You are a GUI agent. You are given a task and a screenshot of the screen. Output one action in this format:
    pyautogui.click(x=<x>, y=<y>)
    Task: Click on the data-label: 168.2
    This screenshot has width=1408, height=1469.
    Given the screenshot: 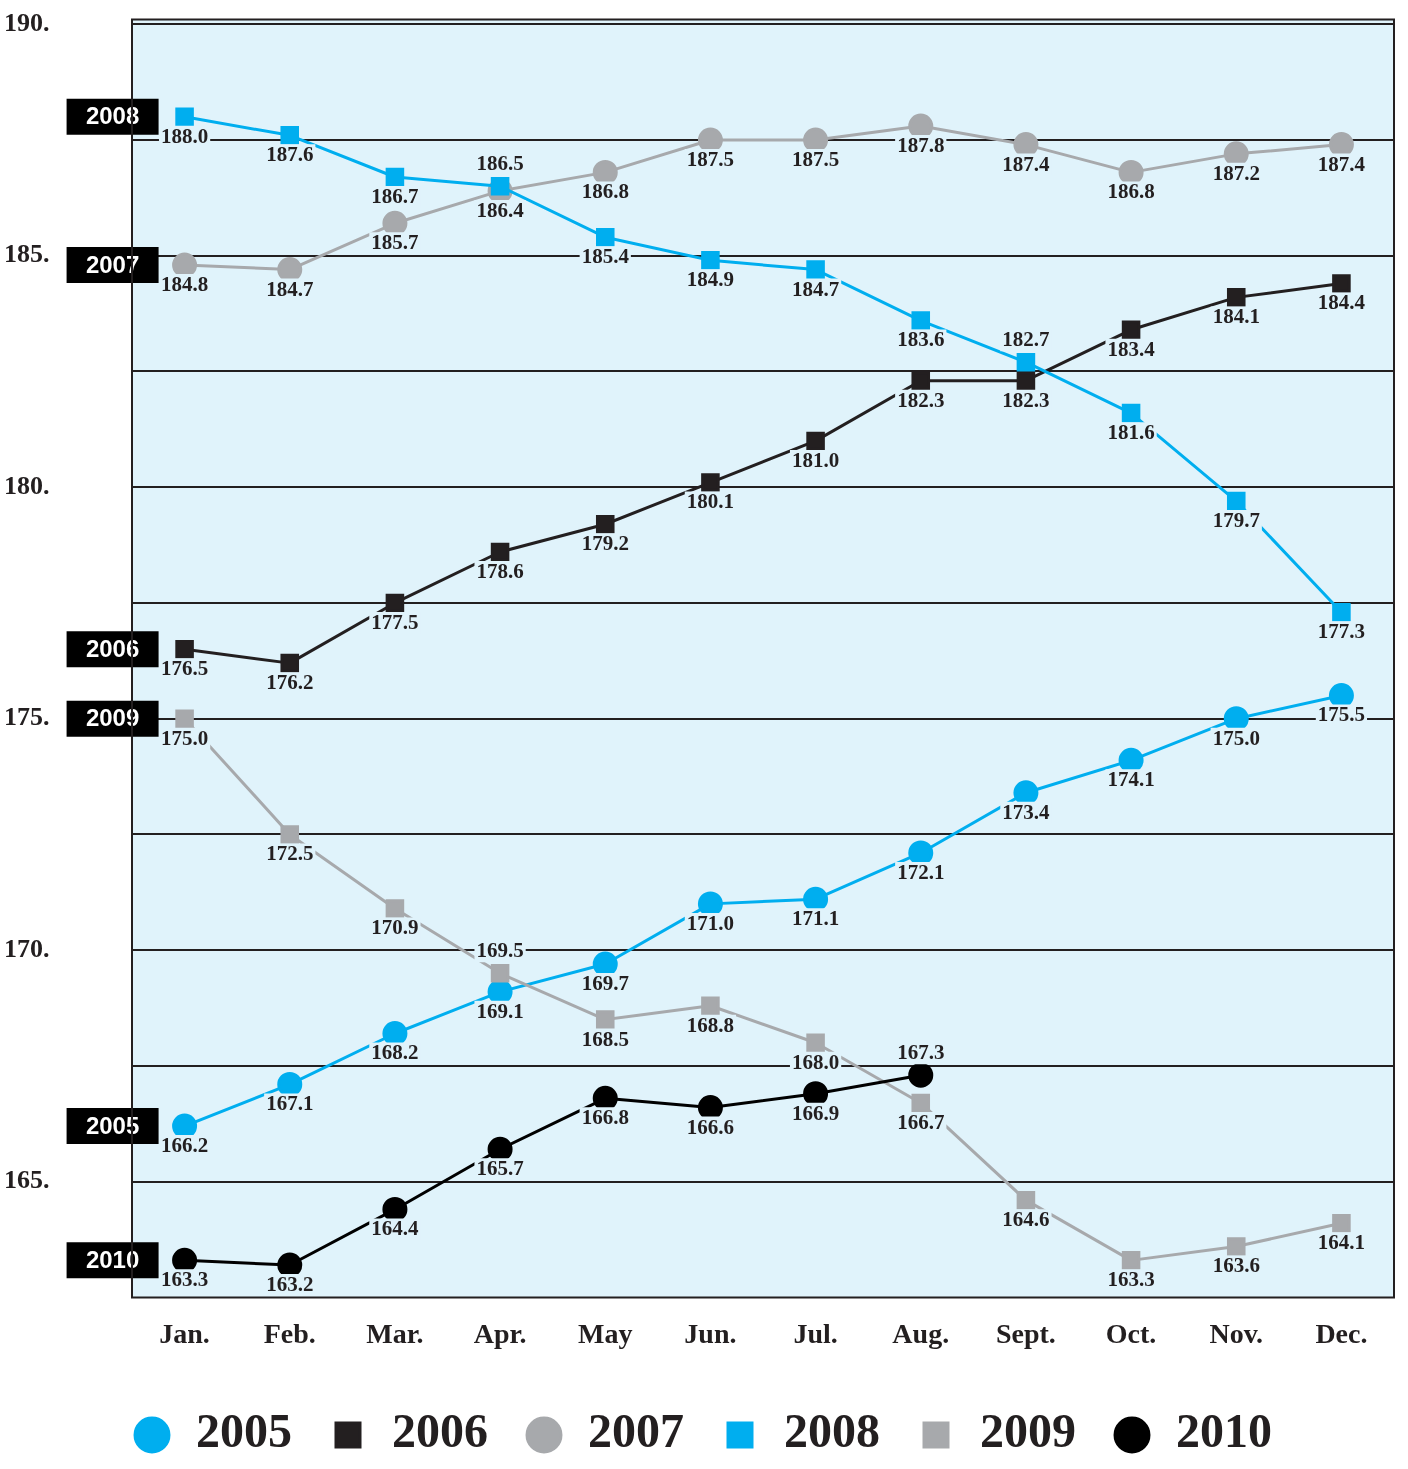 What is the action you would take?
    pyautogui.click(x=395, y=1052)
    